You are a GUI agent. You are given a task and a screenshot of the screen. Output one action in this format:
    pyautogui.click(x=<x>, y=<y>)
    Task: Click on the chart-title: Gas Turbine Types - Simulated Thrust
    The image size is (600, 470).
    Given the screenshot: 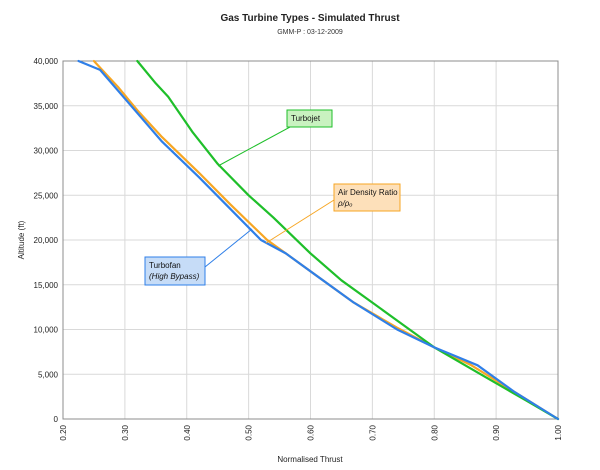 What is the action you would take?
    pyautogui.click(x=310, y=18)
    